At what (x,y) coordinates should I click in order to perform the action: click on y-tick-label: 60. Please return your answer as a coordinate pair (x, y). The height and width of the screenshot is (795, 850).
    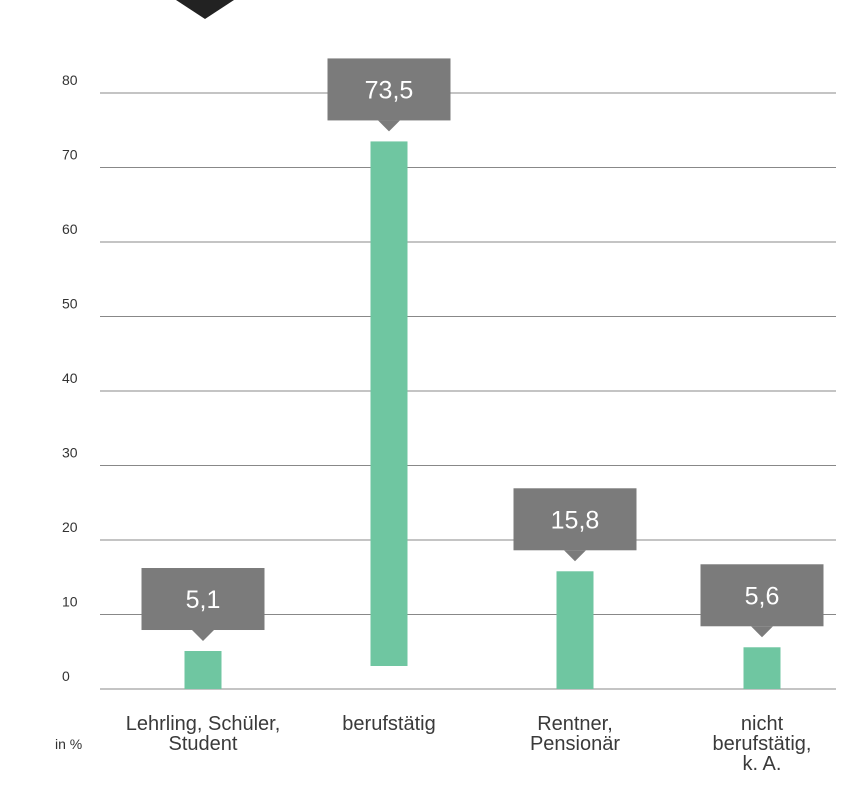
    Looking at the image, I should click on (70, 229).